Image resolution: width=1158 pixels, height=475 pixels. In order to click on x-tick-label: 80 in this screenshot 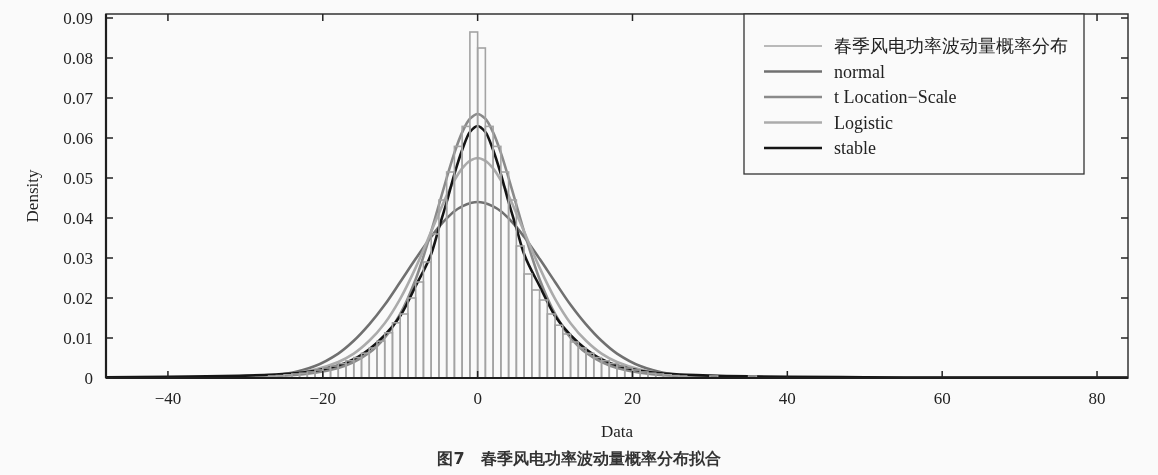, I will do `click(1097, 398)`.